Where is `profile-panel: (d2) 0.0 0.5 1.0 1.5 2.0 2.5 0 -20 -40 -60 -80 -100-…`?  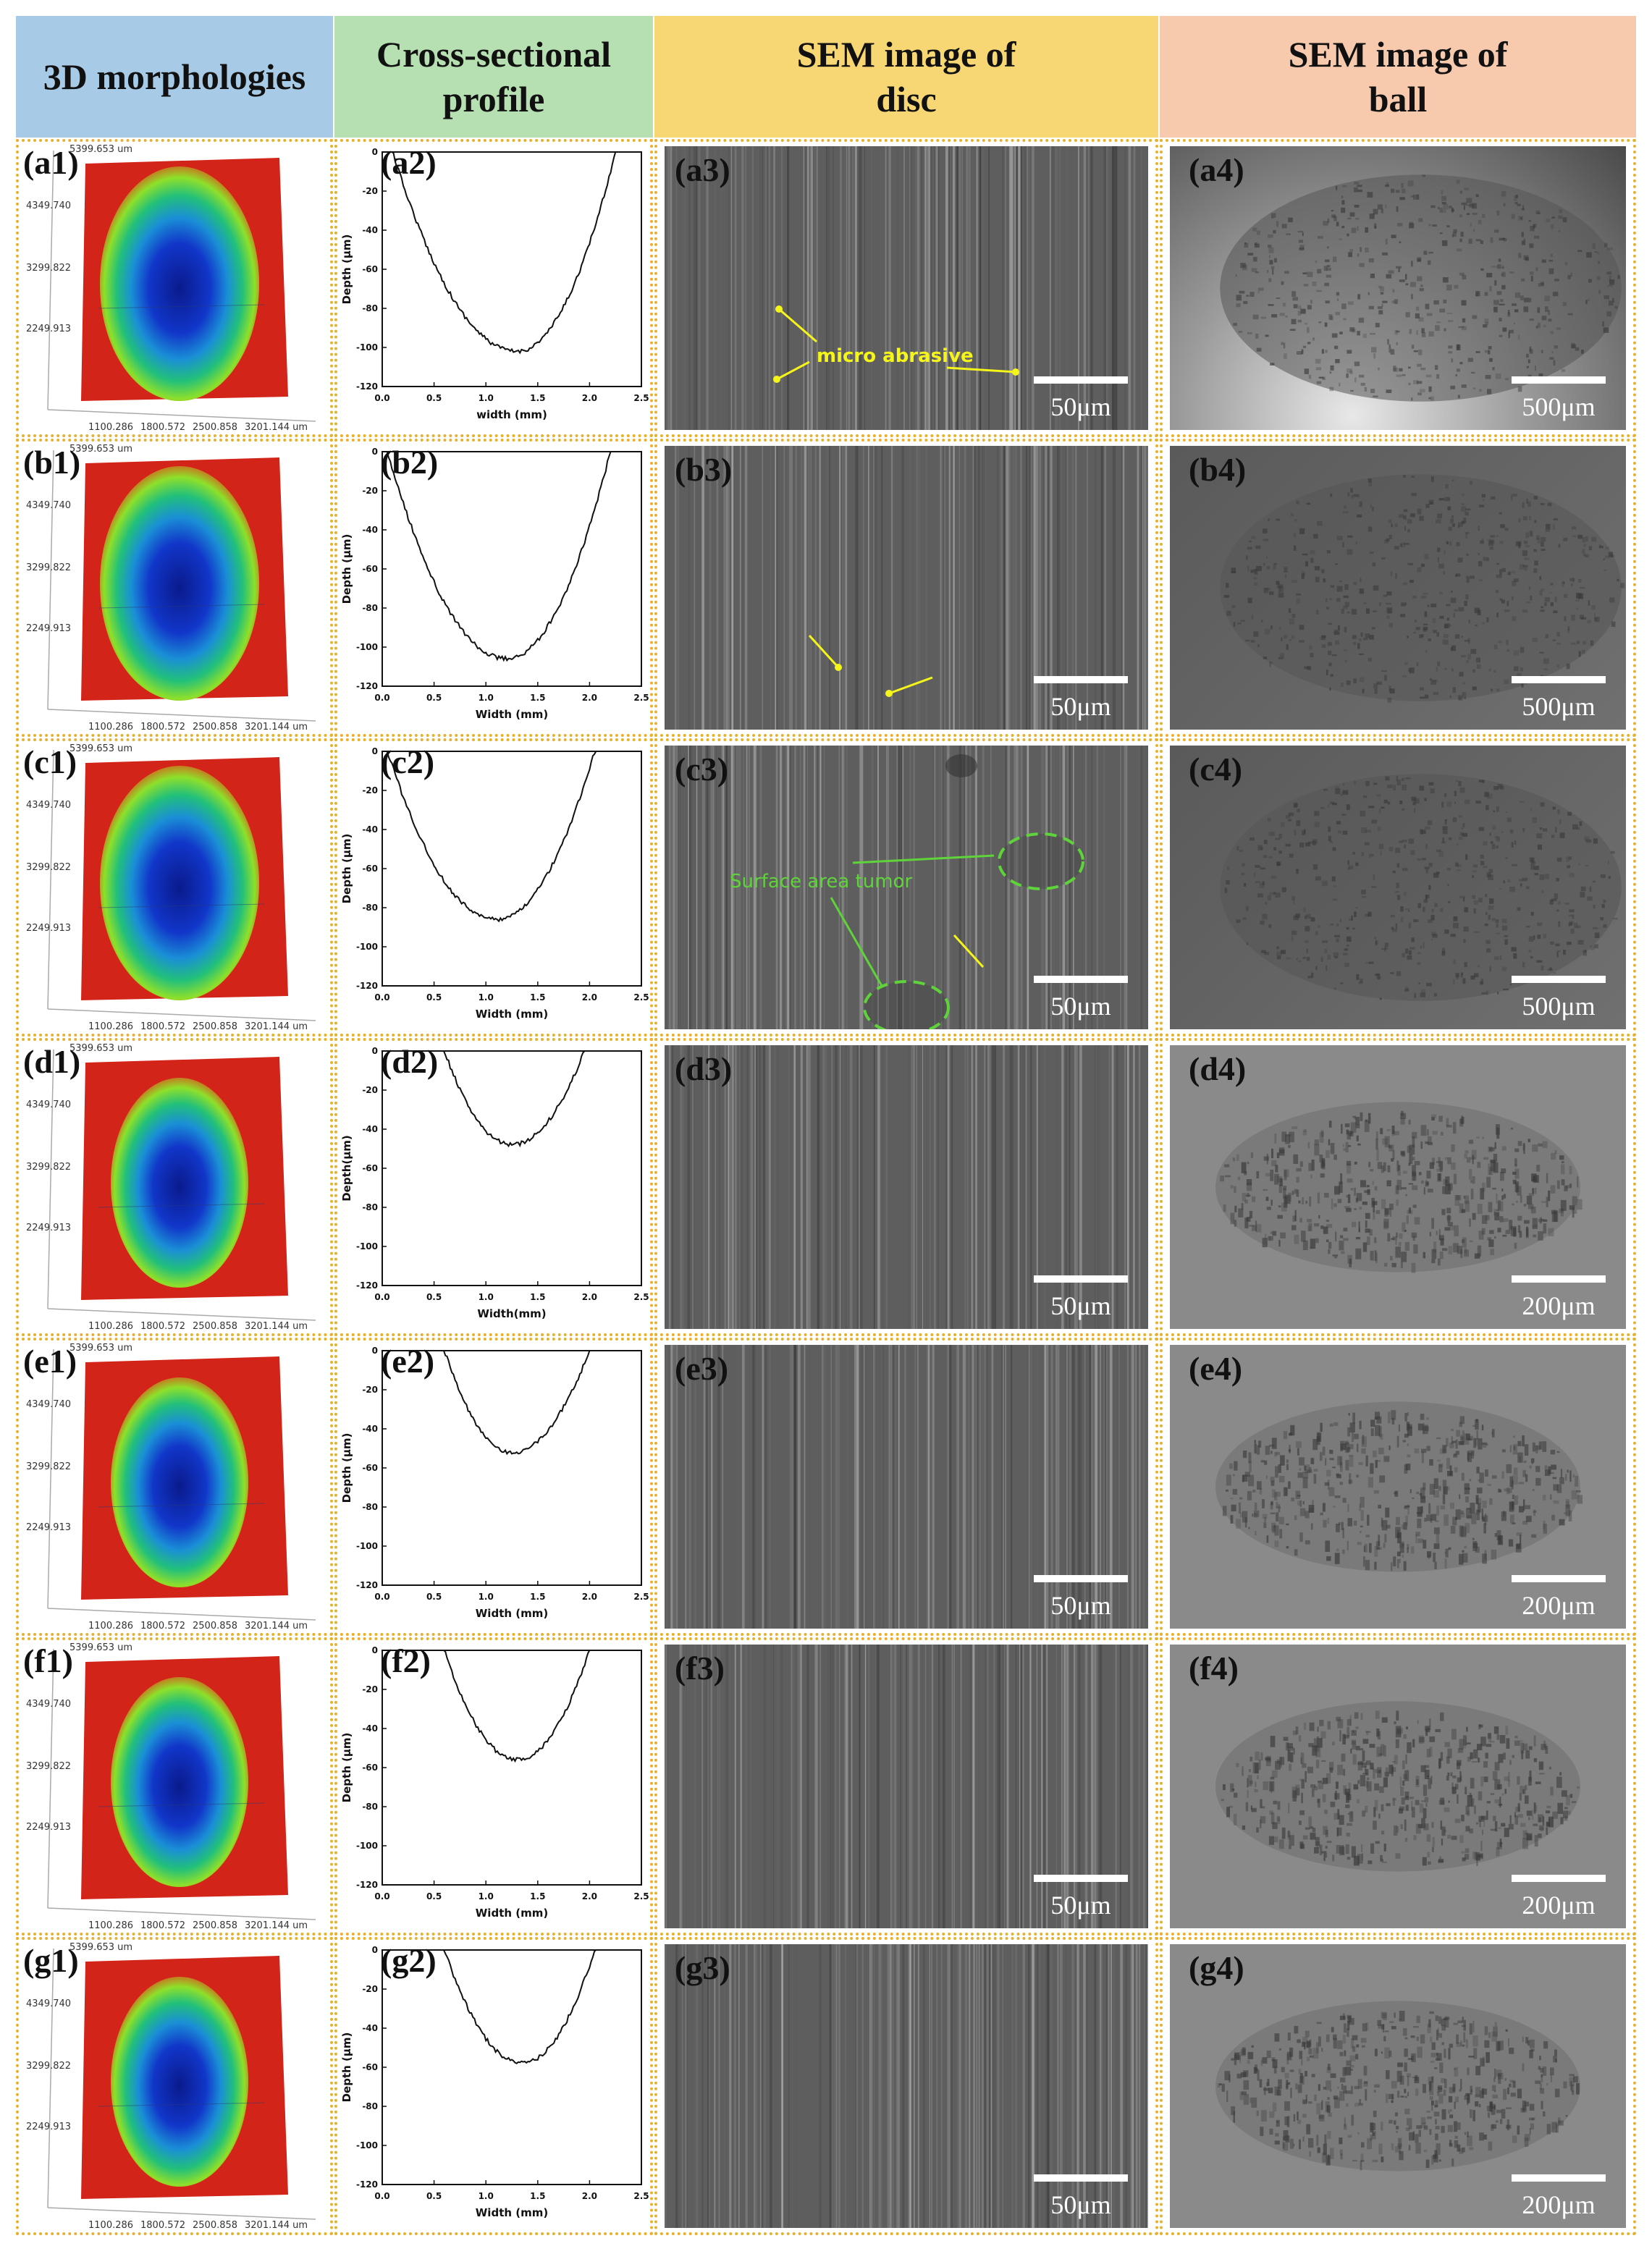 profile-panel: (d2) 0.0 0.5 1.0 1.5 2.0 2.5 0 -20 -40 -60 -80 -100-… is located at coordinates (493, 1187).